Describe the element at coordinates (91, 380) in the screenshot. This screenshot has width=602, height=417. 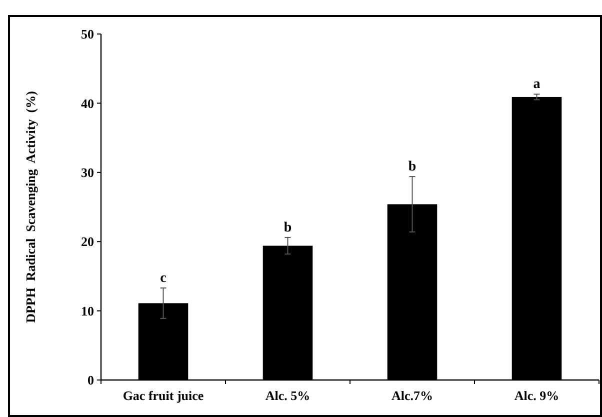
I see `y-tick-label: 0` at that location.